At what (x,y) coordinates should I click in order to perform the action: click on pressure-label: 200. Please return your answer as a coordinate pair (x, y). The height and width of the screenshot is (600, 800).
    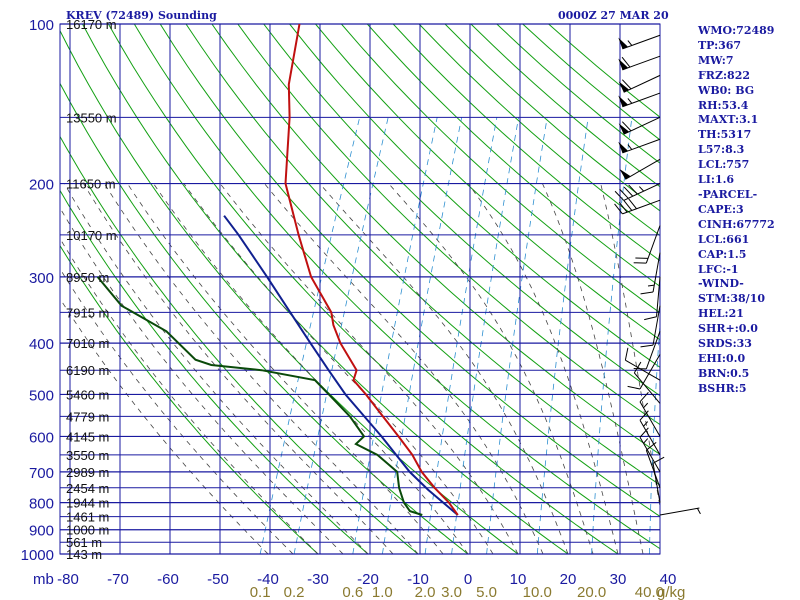
    Looking at the image, I should click on (41, 185).